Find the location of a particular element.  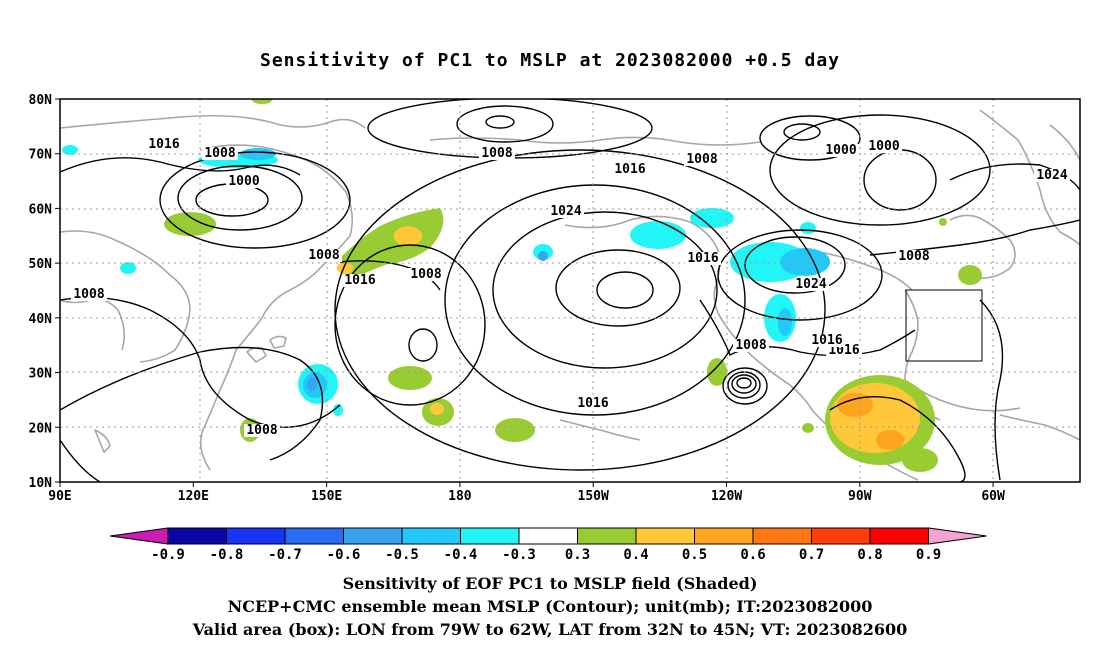

lat-tick-label: 10N is located at coordinates (41, 483).